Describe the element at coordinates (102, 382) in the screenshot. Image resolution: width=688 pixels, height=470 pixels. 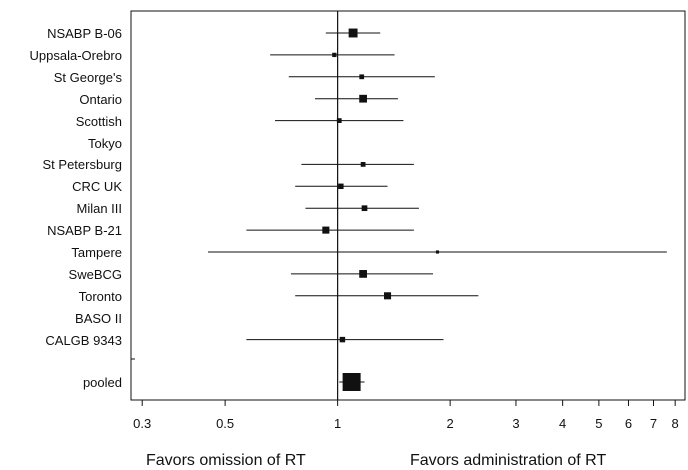
I see `pooled-label: pooled` at that location.